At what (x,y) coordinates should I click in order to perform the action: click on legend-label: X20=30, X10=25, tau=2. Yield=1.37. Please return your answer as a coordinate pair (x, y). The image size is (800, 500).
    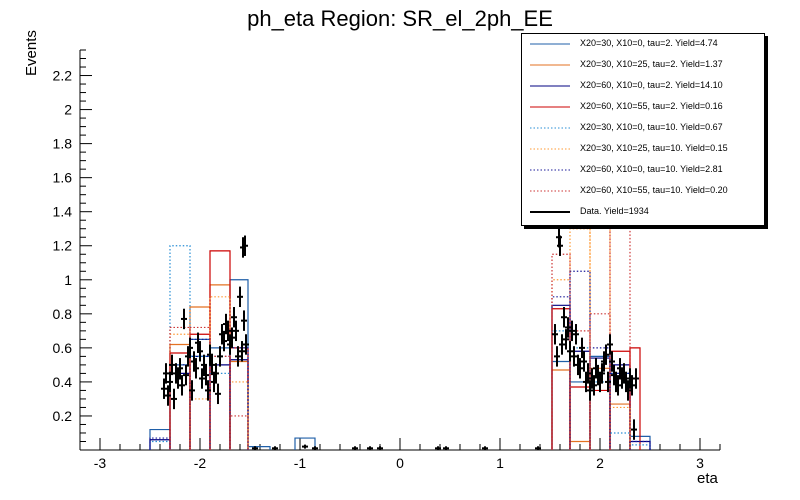
    Looking at the image, I should click on (651, 64).